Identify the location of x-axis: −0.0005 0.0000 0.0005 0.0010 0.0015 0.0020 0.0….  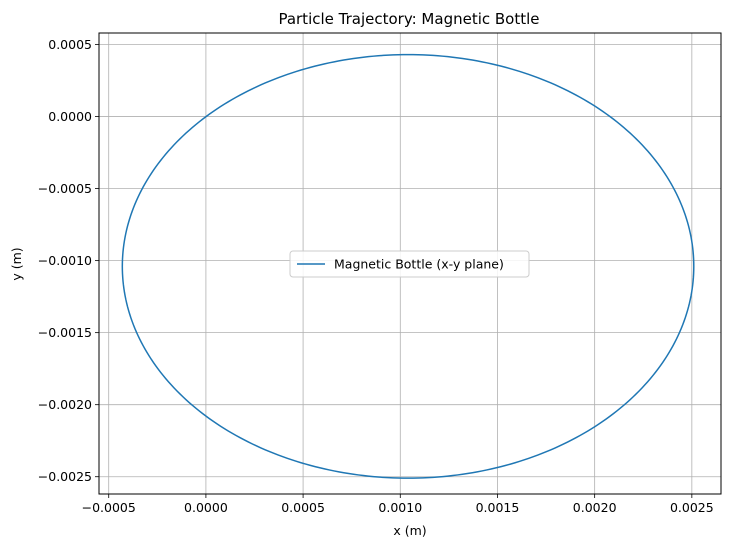
(398, 504).